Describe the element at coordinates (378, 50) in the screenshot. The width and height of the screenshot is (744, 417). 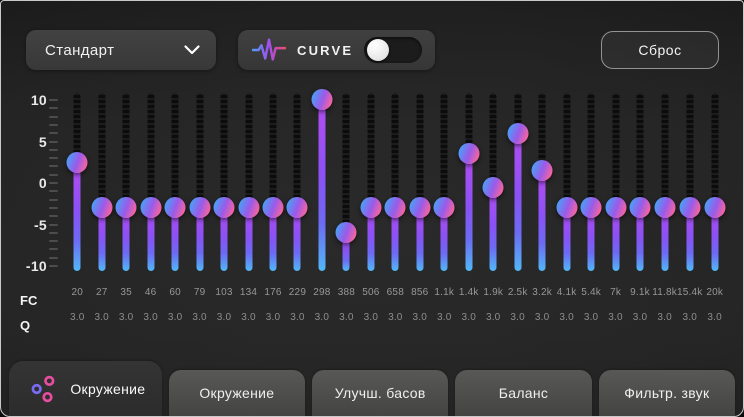
I see `curve-toggle-knob` at that location.